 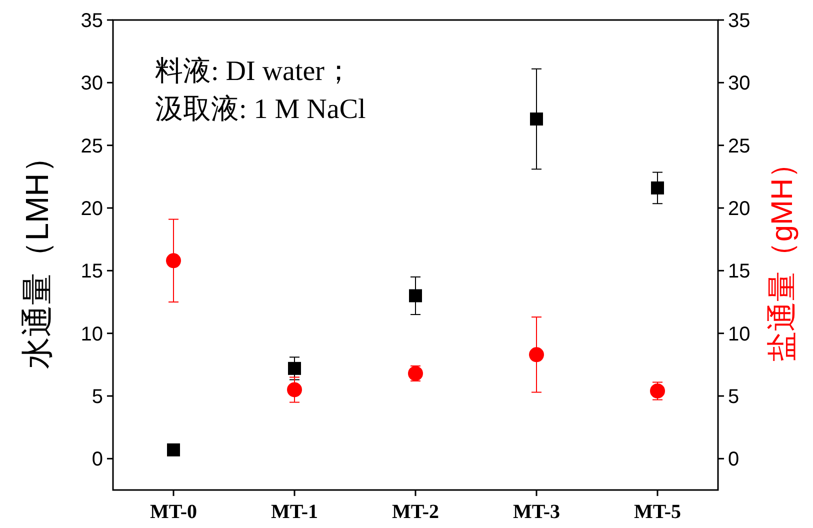 What do you see at coordinates (782, 255) in the screenshot?
I see `y2-axis-title: 盐通量（gMH）` at bounding box center [782, 255].